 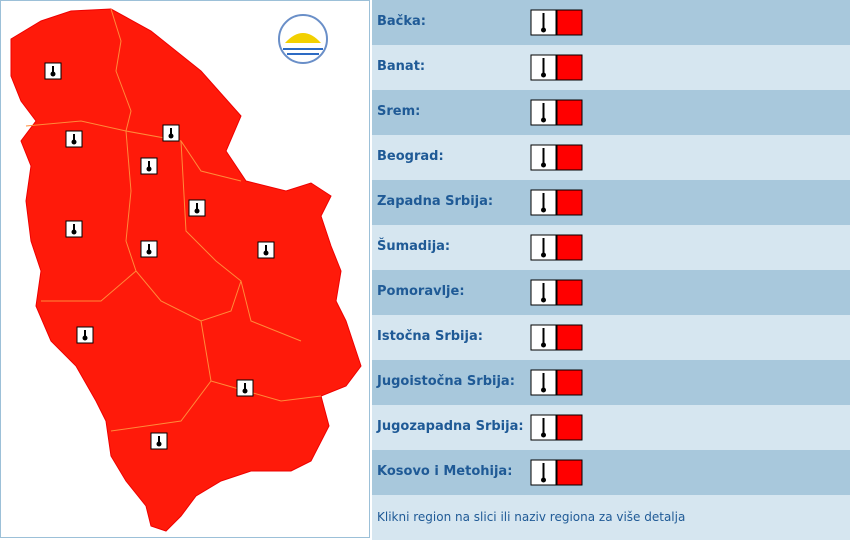 What do you see at coordinates (611, 112) in the screenshot?
I see `region-row: Srem:` at bounding box center [611, 112].